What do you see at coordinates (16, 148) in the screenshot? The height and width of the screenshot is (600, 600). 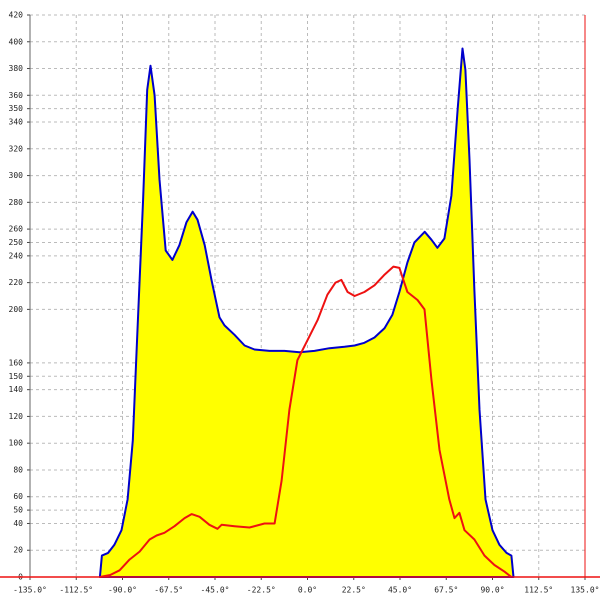 I see `y-tick-label: 320` at bounding box center [16, 148].